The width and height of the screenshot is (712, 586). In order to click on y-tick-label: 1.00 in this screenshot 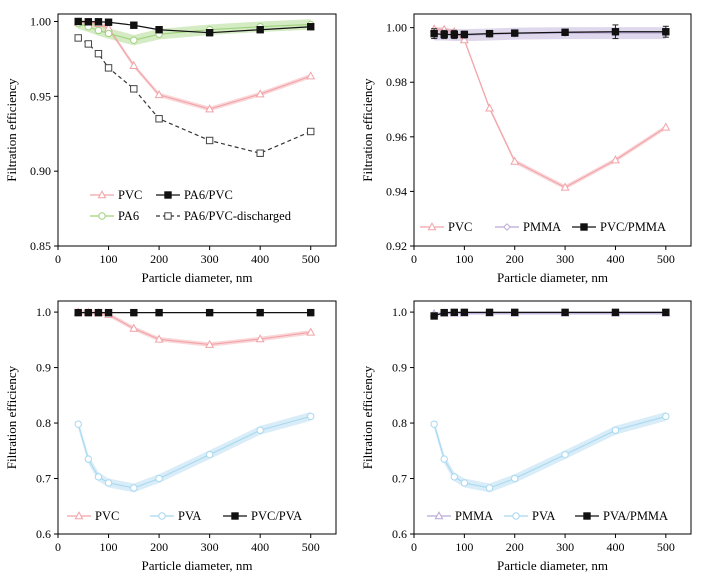, I will do `click(396, 28)`.